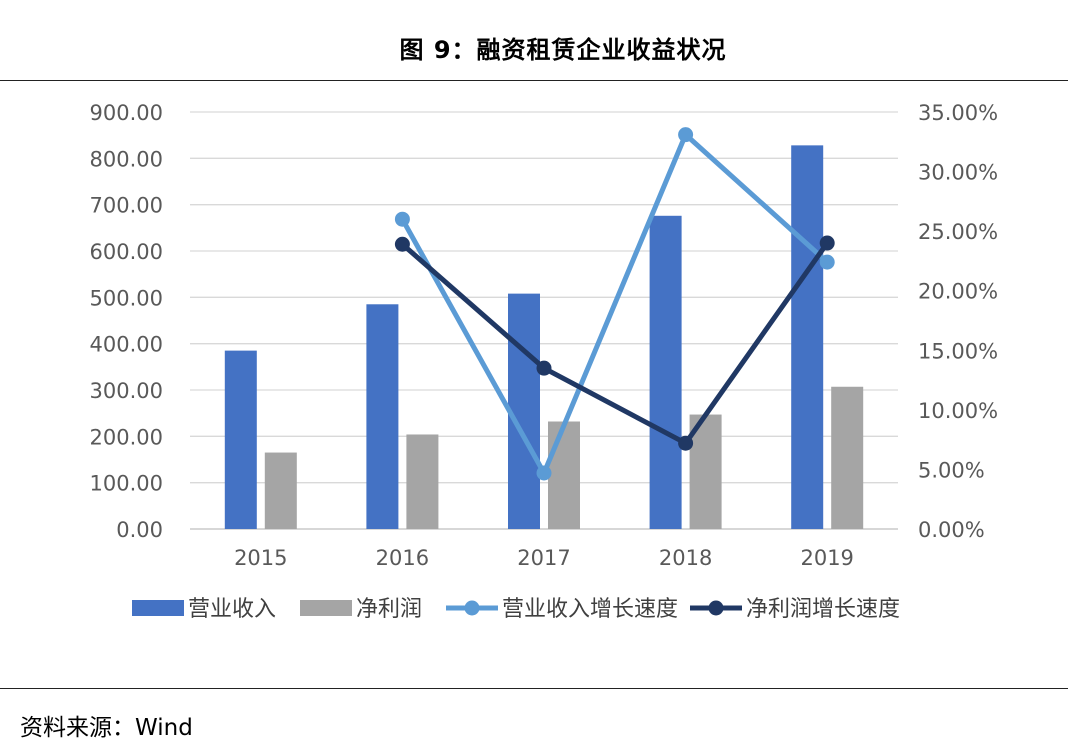 The height and width of the screenshot is (753, 1080). What do you see at coordinates (126, 484) in the screenshot?
I see `left-tick-label: 100.00` at bounding box center [126, 484].